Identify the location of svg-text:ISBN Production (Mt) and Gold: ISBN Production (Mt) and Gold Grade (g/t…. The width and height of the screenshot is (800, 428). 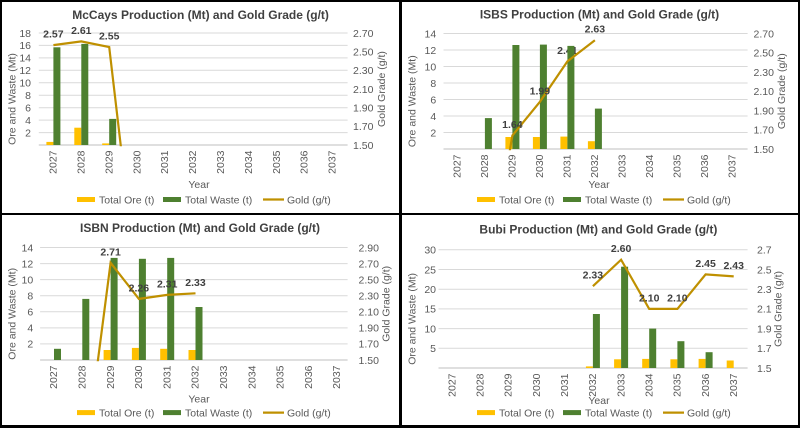
(200, 228).